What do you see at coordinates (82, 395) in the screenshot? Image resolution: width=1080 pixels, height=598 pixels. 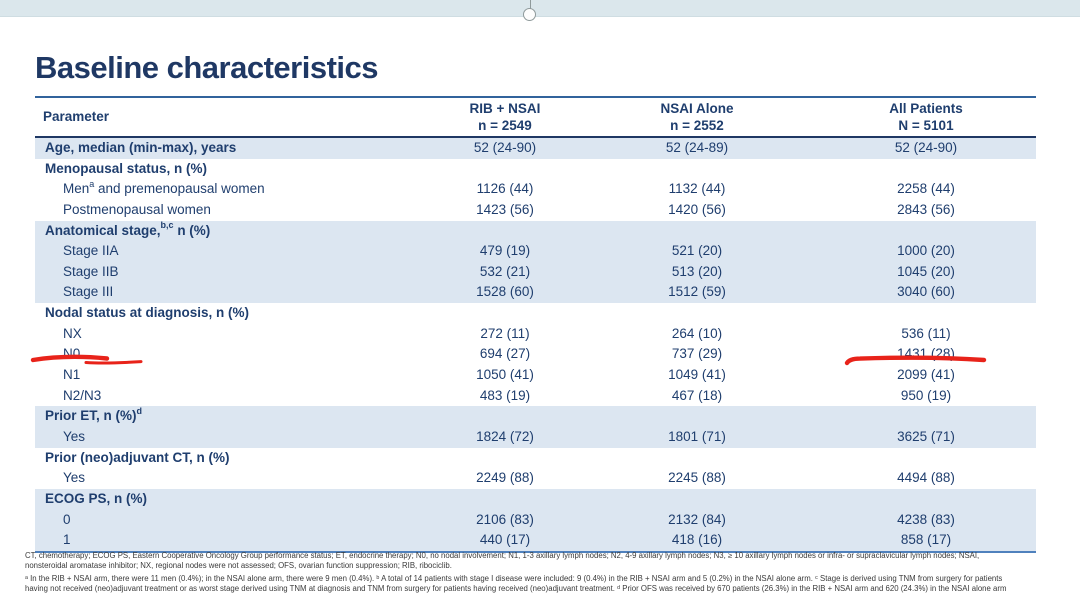 I see `param-cell: N2/N3` at bounding box center [82, 395].